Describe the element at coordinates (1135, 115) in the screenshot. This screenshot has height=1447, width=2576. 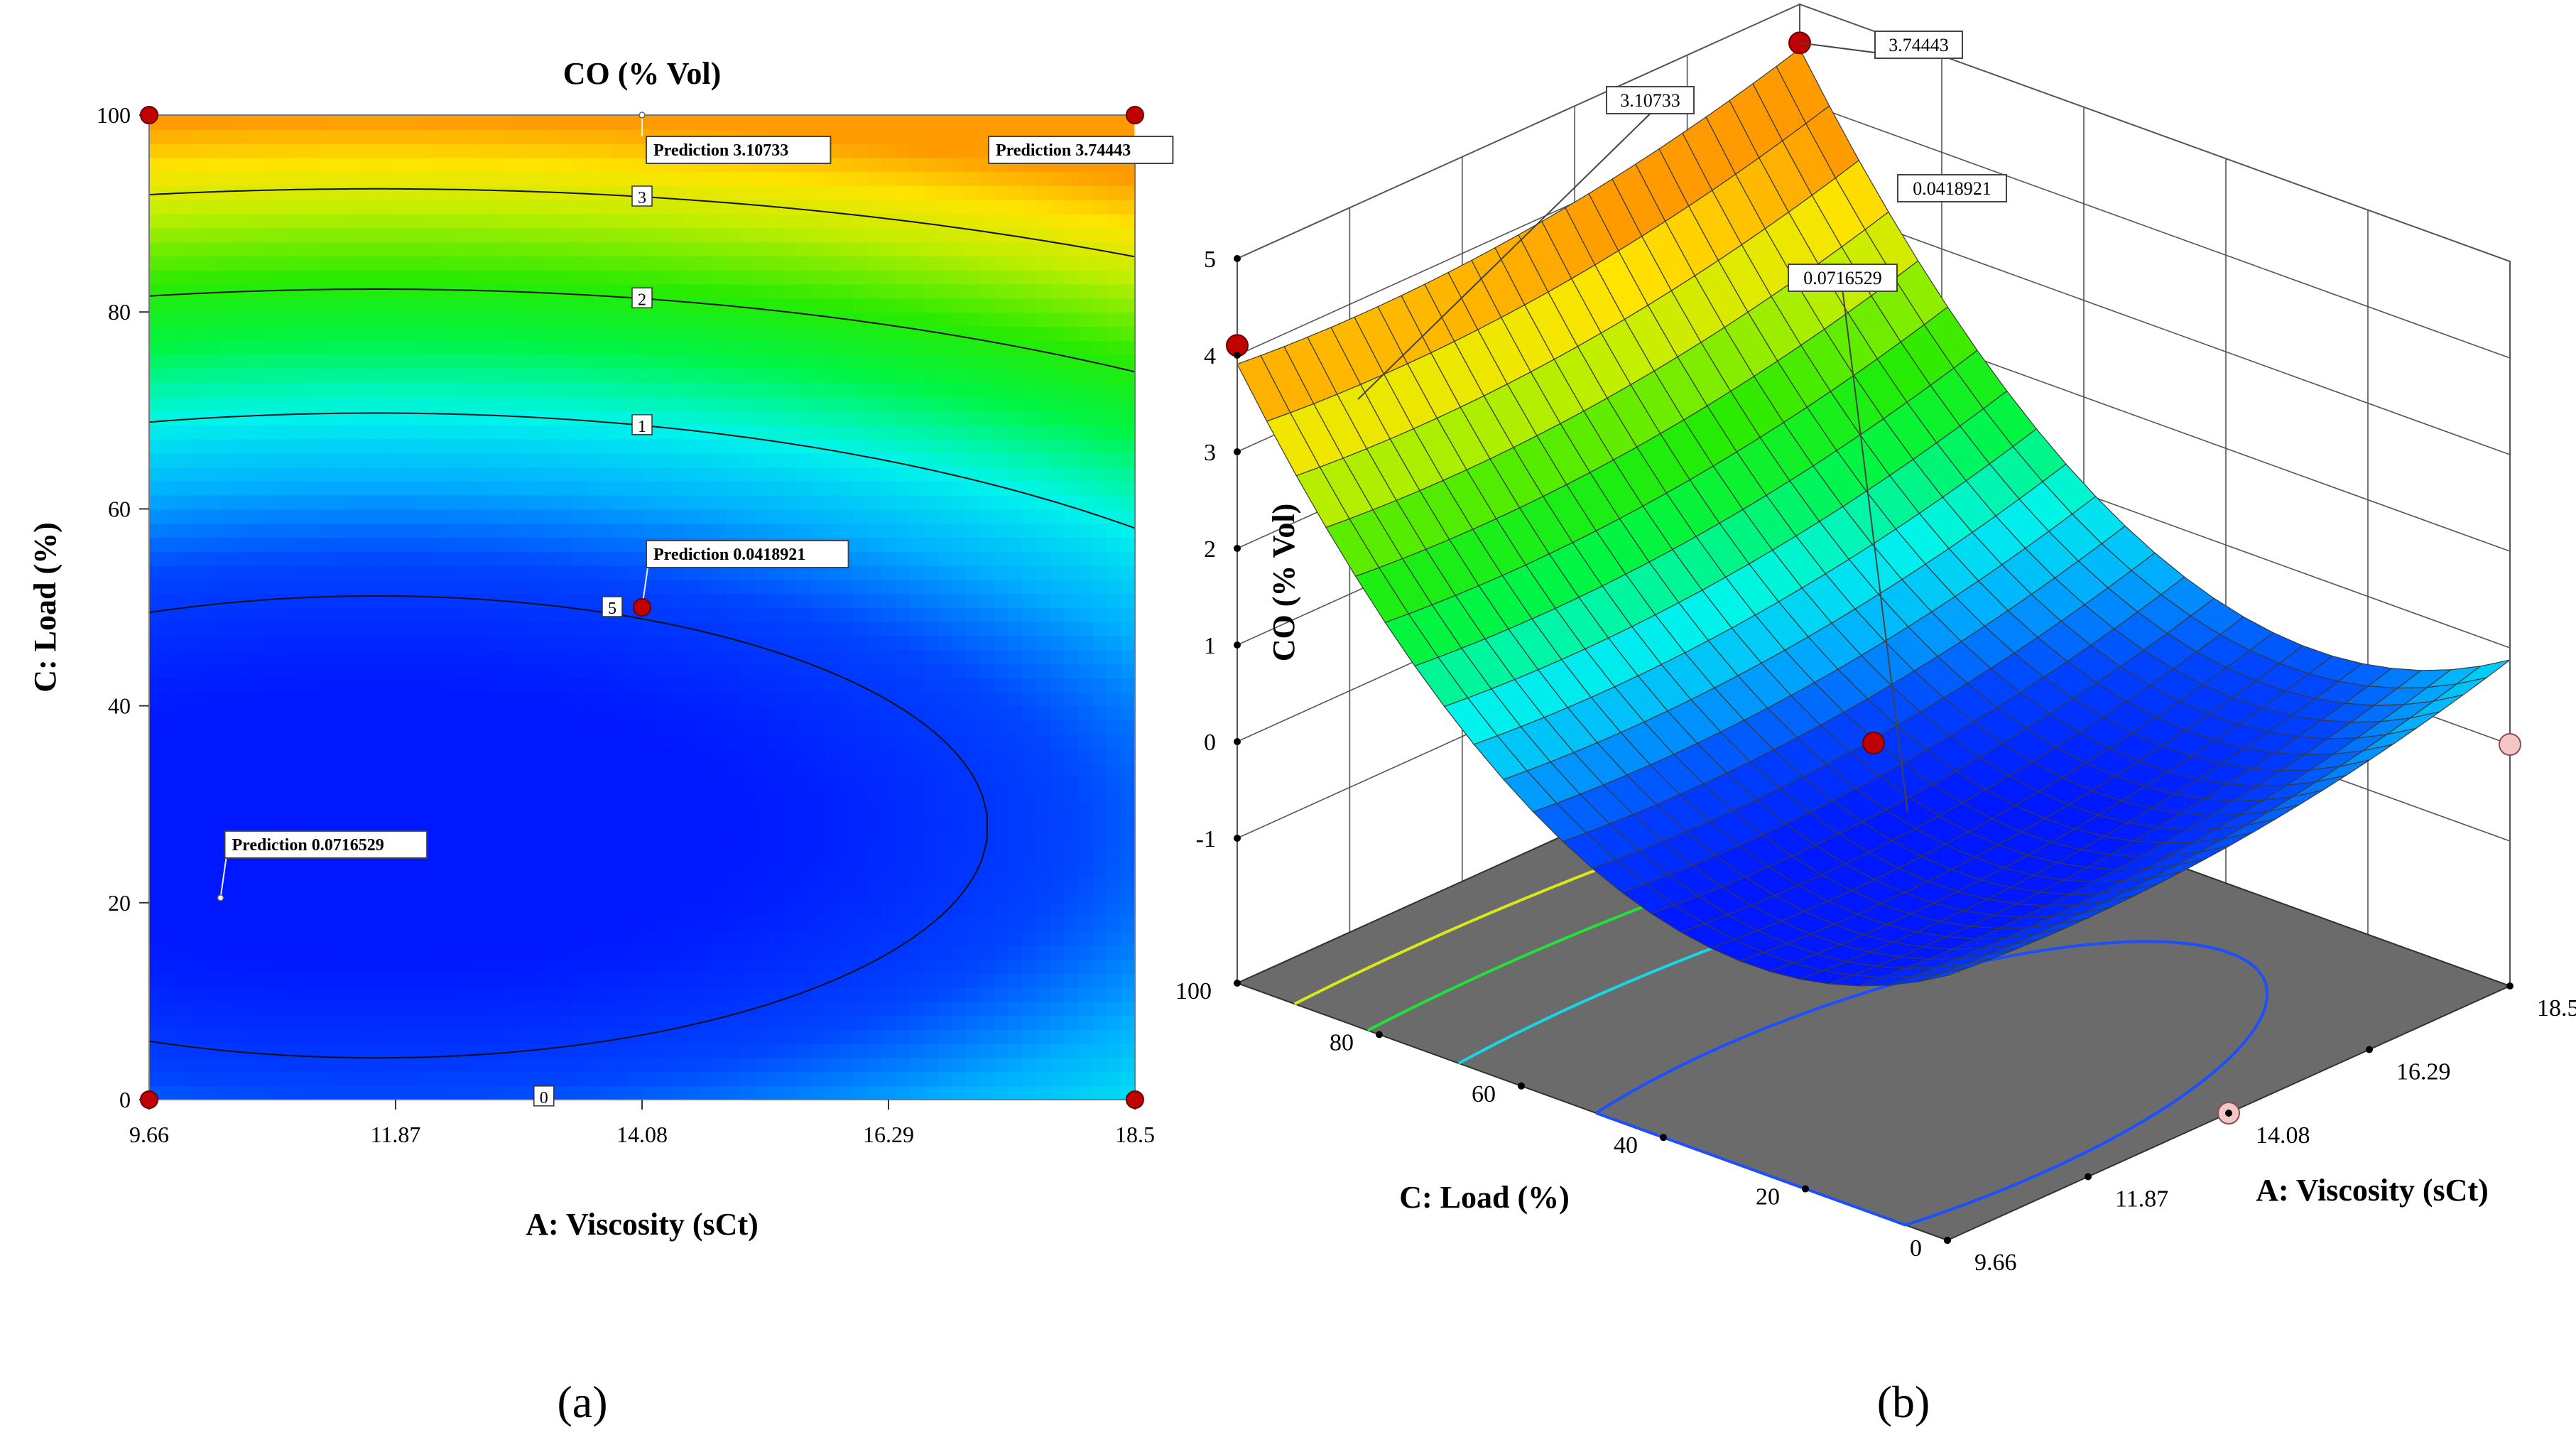
I see `design-point` at that location.